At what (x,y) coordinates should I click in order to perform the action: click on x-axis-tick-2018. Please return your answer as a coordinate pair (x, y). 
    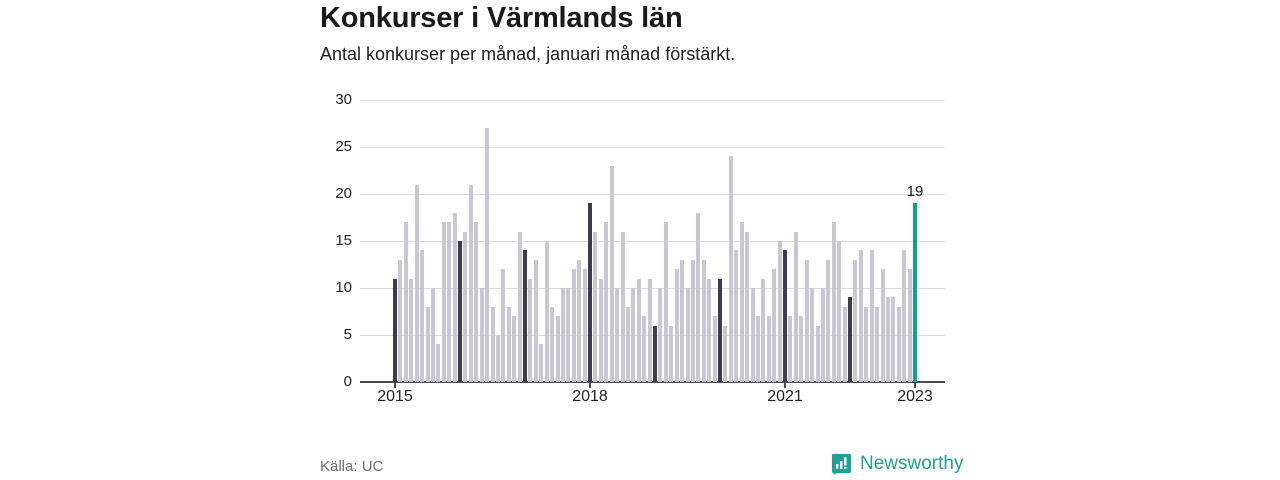
    Looking at the image, I should click on (590, 385).